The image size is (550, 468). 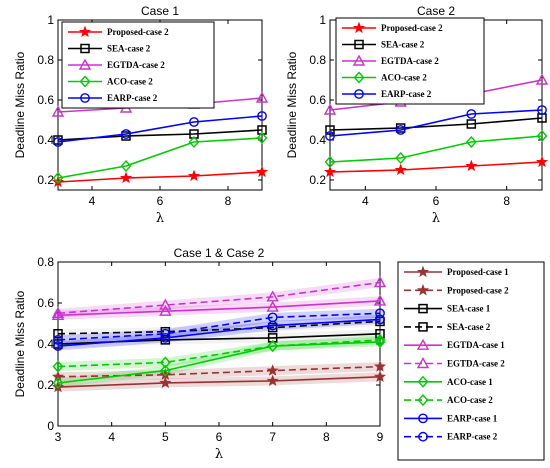 What do you see at coordinates (58, 334) in the screenshot?
I see `chart3-series-3-point` at bounding box center [58, 334].